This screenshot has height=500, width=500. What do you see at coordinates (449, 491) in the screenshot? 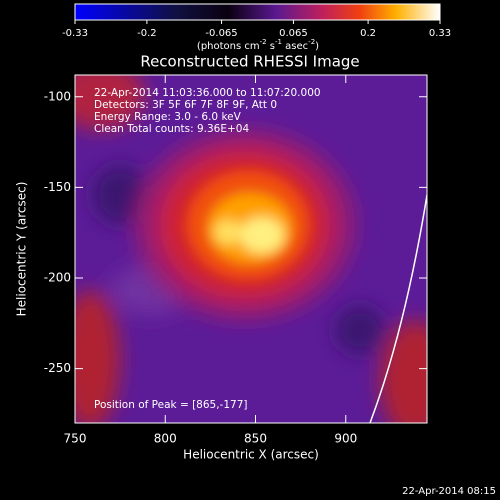
I see `footer-date: 22-Apr-2014 08:15` at bounding box center [449, 491].